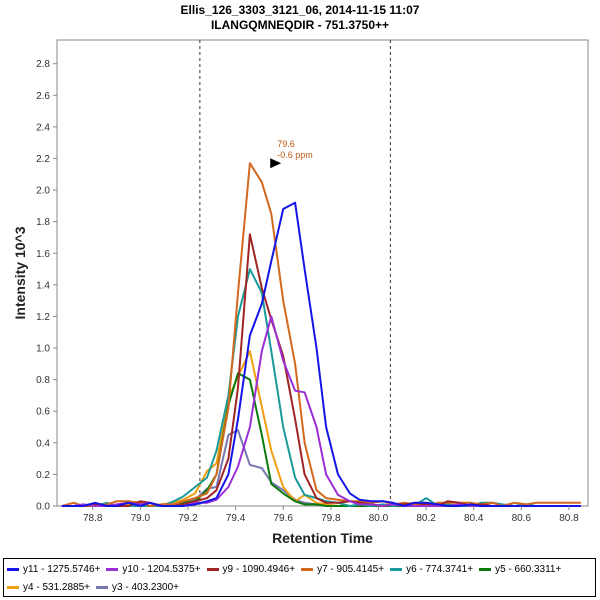 Image resolution: width=600 pixels, height=600 pixels. What do you see at coordinates (300, 10) in the screenshot?
I see `chart-title: Ellis_126_3303_3121_06, 2014-11-15 11:07` at bounding box center [300, 10].